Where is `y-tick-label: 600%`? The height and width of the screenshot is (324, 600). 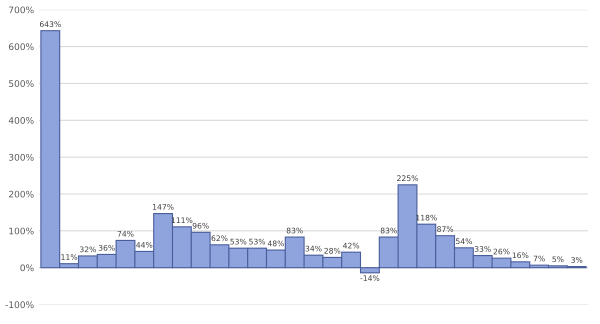
y-tick-label: 600% is located at coordinates (21, 46).